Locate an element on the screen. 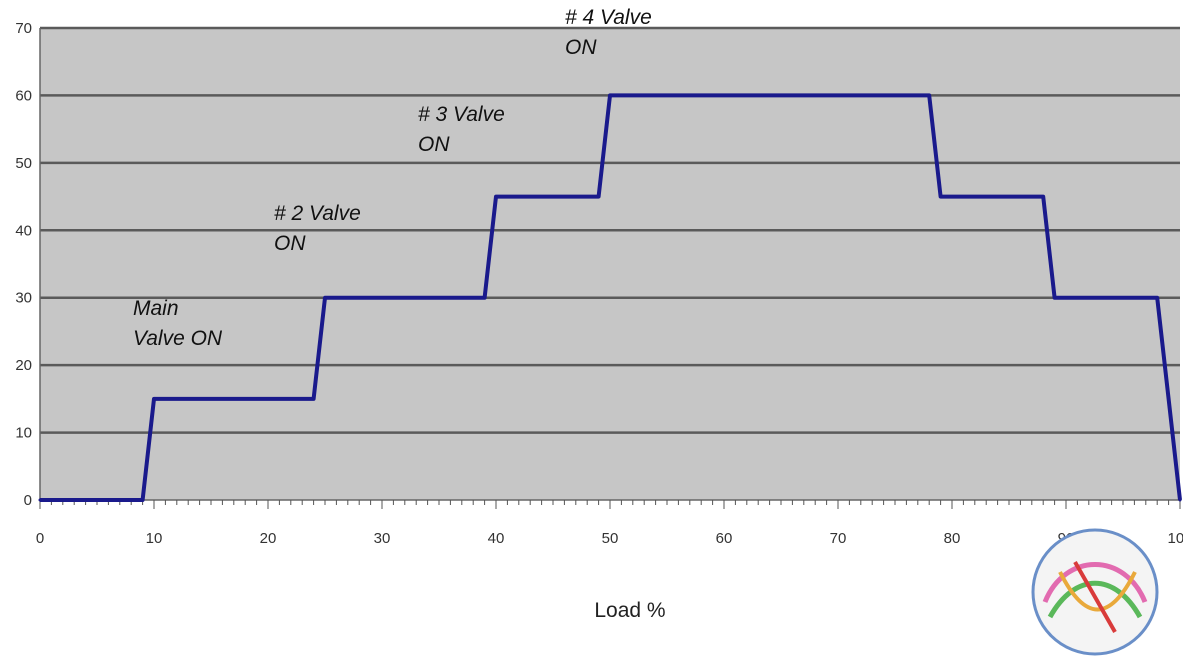  x-tick-label: 100 is located at coordinates (1175, 538).